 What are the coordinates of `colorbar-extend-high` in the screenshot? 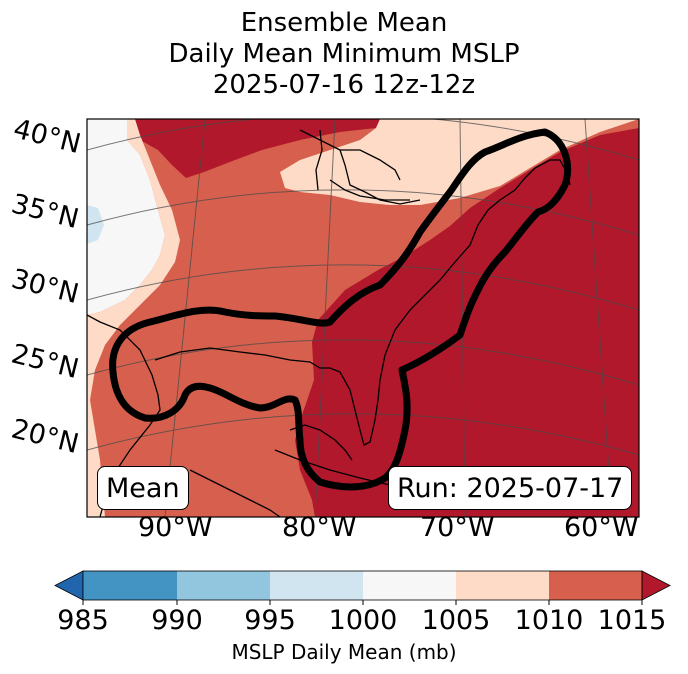 It's located at (656, 585).